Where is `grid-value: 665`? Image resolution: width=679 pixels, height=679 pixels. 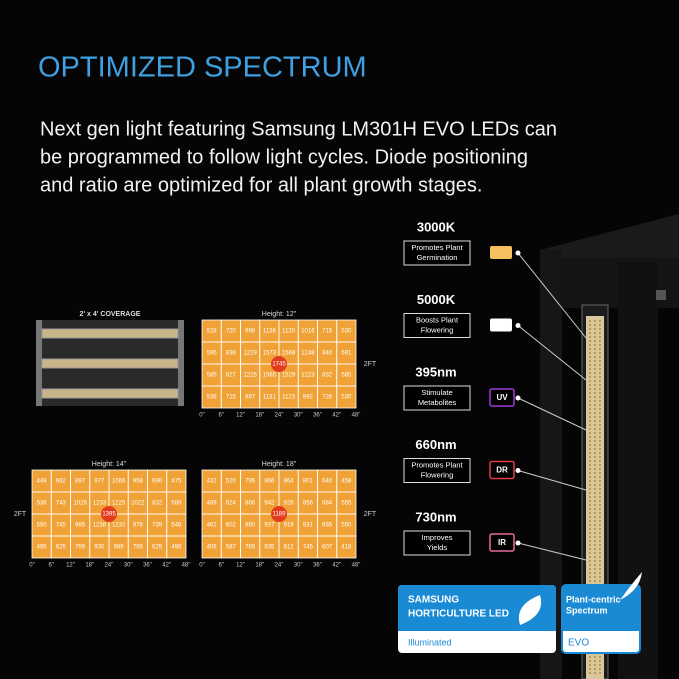
grid-value: 665 is located at coordinates (327, 526).